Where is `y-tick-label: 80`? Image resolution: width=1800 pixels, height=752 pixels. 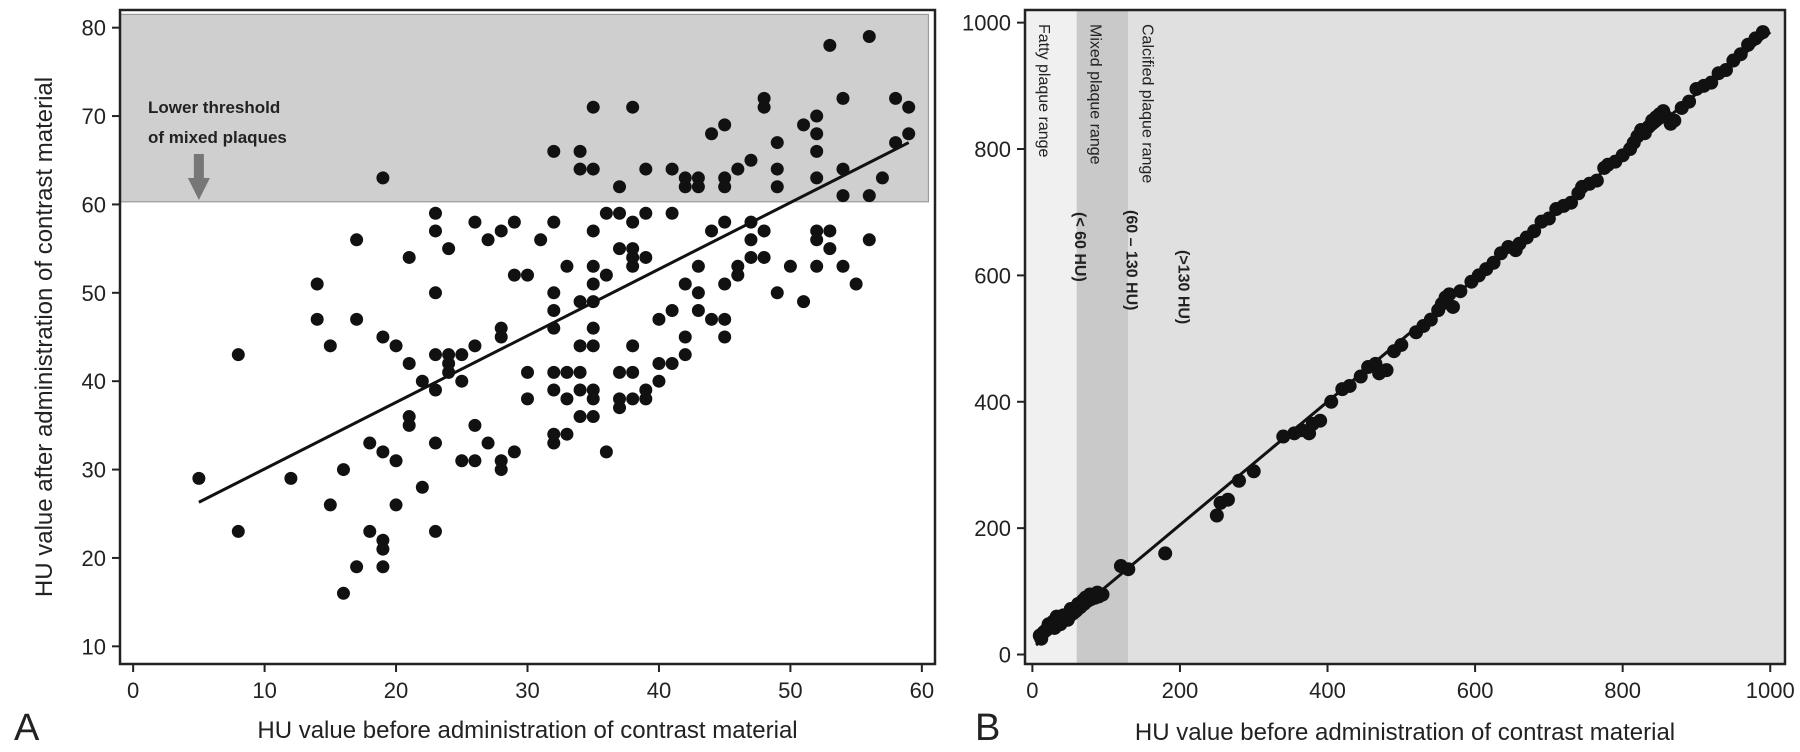 y-tick-label: 80 is located at coordinates (94, 28).